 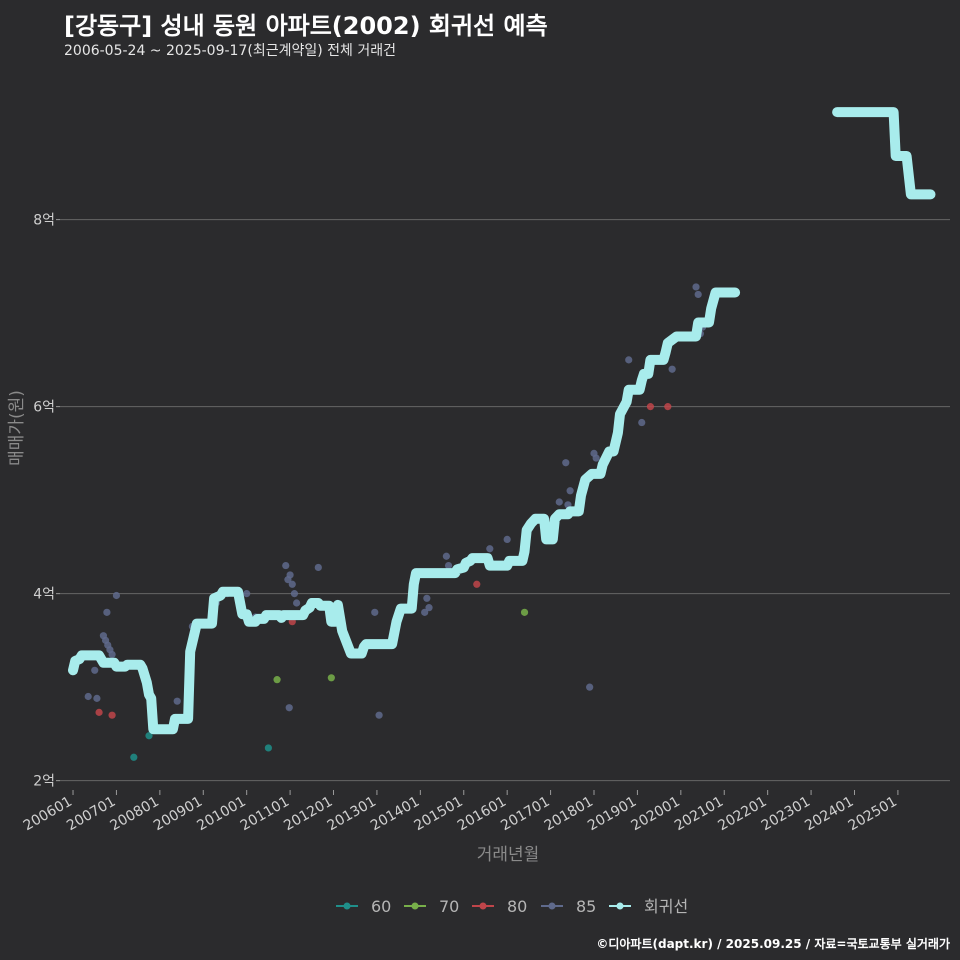 I want to click on x-tick-label: 200901, so click(x=178, y=814).